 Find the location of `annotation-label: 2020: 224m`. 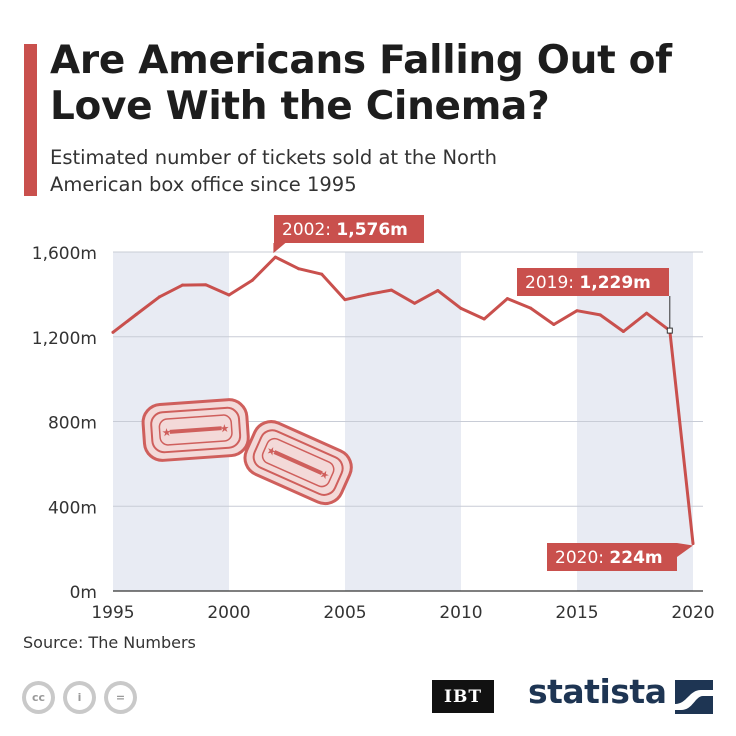

annotation-label: 2020: 224m is located at coordinates (609, 558).